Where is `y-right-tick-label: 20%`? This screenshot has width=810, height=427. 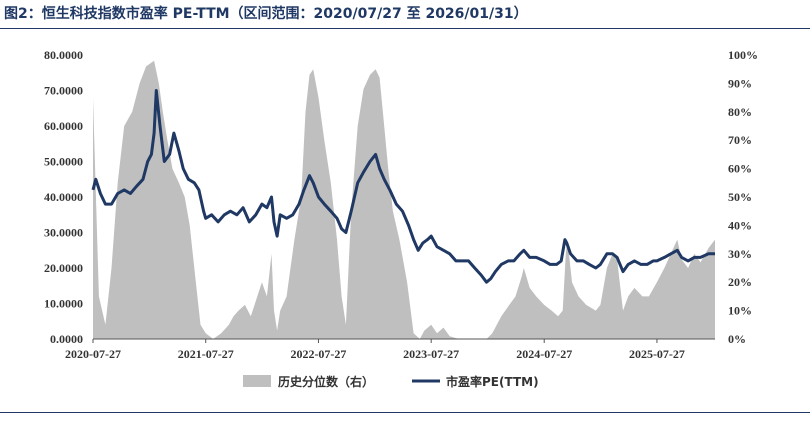
y-right-tick-label: 20% is located at coordinates (740, 282).